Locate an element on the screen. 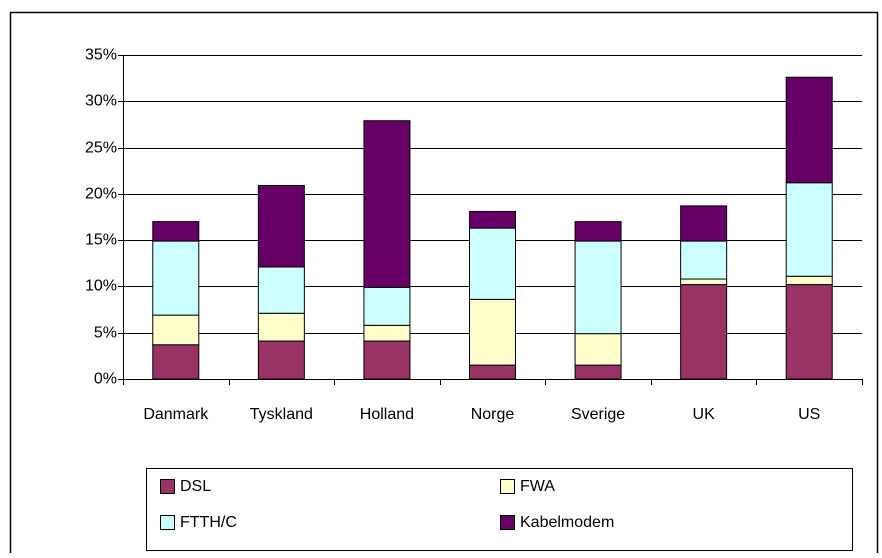  x-tick-label: Tyskland is located at coordinates (281, 414).